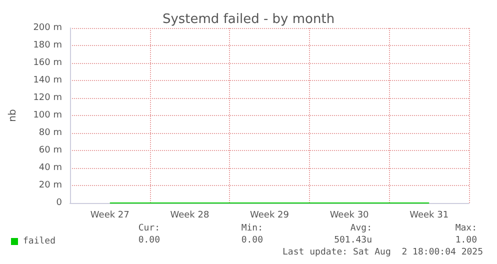 This screenshot has height=264, width=497. Describe the element at coordinates (252, 229) in the screenshot. I see `text: Min:` at that location.